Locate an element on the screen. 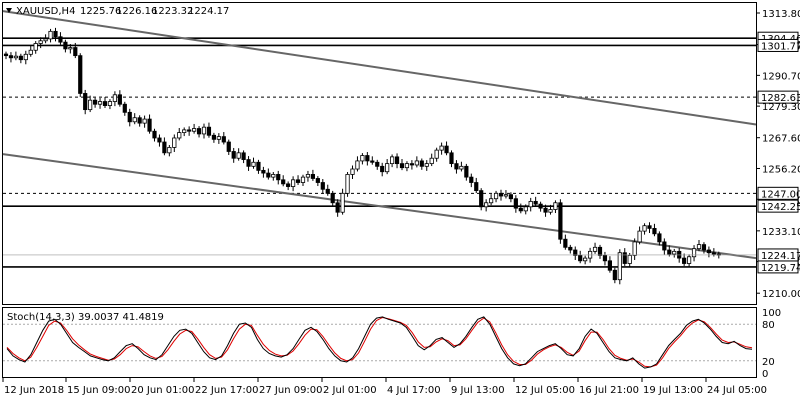 This screenshot has height=400, width=800. stoch-y-tick-label: 20 is located at coordinates (768, 362).